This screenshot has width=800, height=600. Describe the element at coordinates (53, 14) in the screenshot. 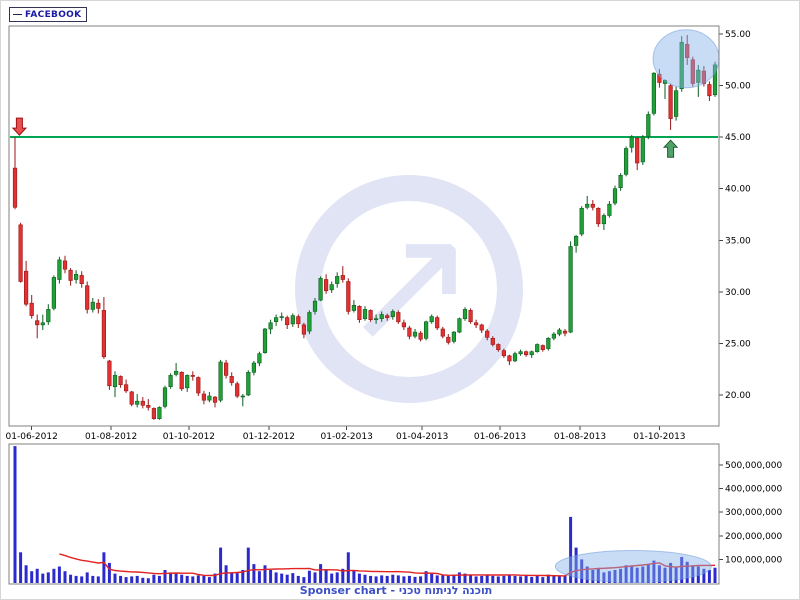

I see `symbol-legend-label: FACEBOOK` at that location.